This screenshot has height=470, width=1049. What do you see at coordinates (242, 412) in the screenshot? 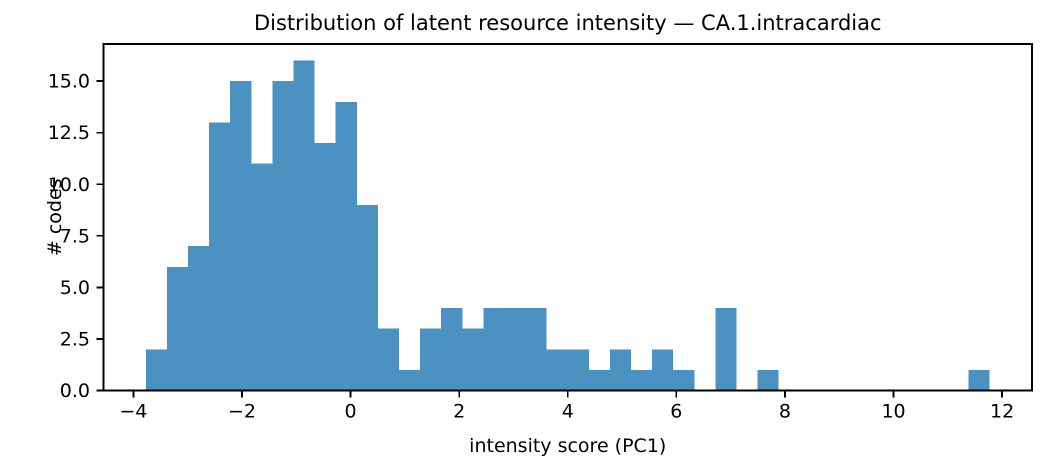
I see `x-tick-label: −2` at bounding box center [242, 412].